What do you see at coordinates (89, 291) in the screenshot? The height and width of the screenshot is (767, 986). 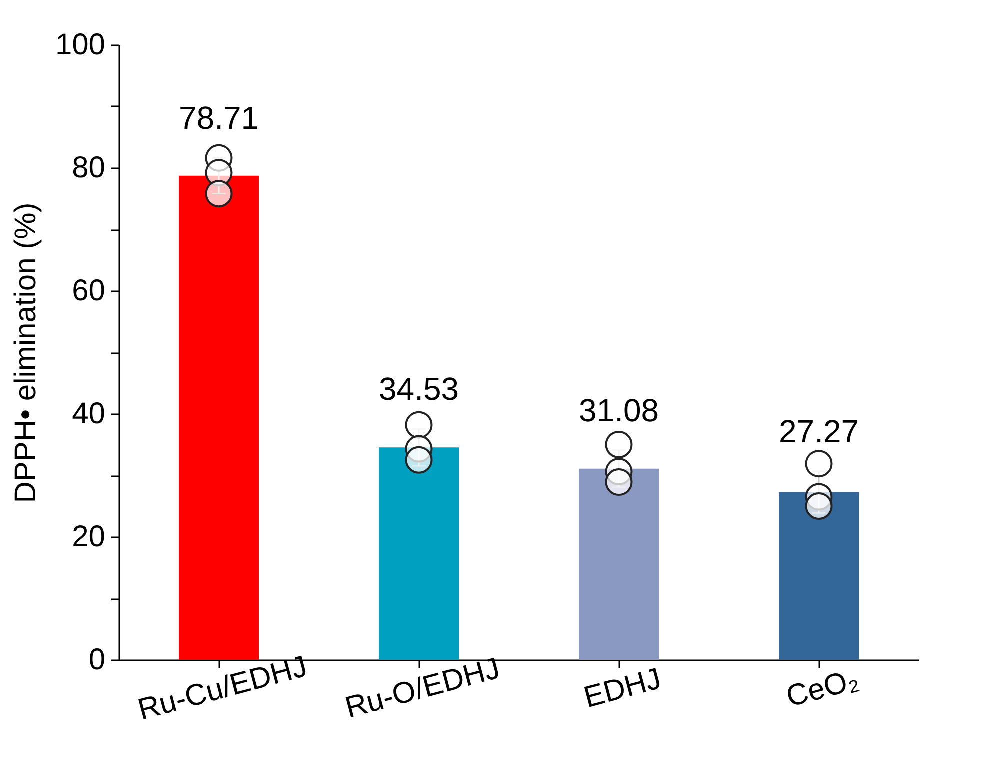 I see `y-tick-label: 60` at bounding box center [89, 291].